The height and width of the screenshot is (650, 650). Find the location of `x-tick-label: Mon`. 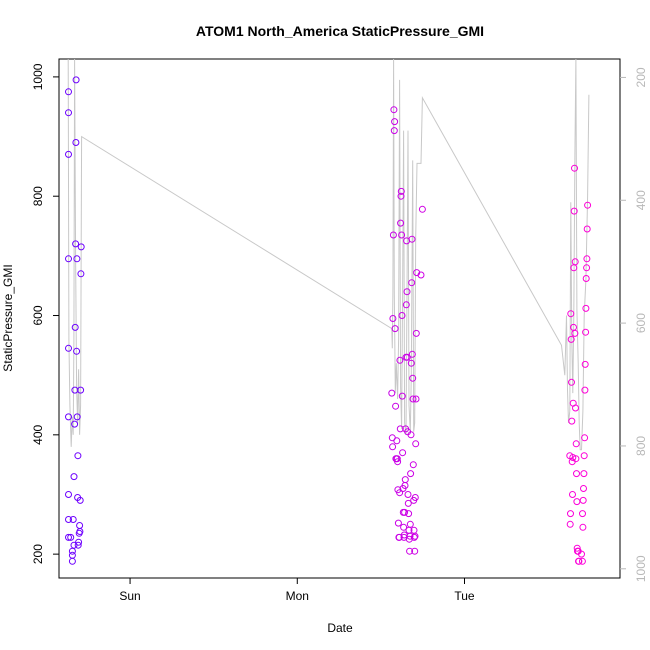

x-tick-label: Mon is located at coordinates (297, 596).